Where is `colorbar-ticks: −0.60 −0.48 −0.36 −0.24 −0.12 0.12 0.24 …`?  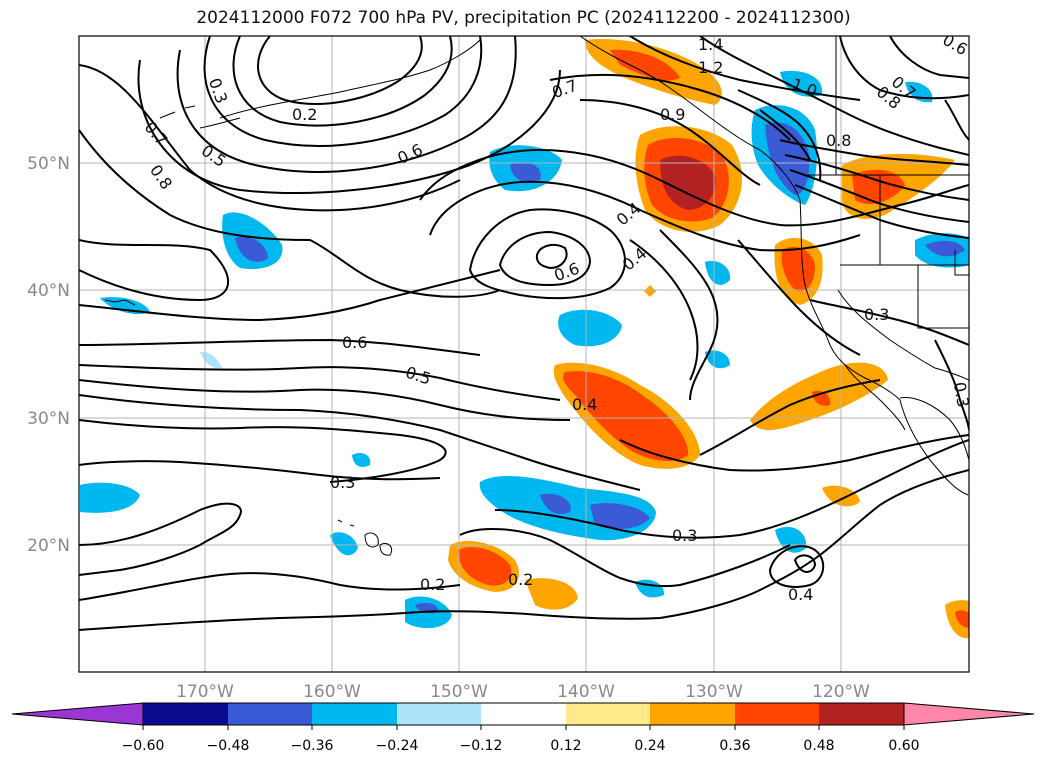
colorbar-ticks: −0.60 −0.48 −0.36 −0.24 −0.12 0.12 0.24 … is located at coordinates (521, 746).